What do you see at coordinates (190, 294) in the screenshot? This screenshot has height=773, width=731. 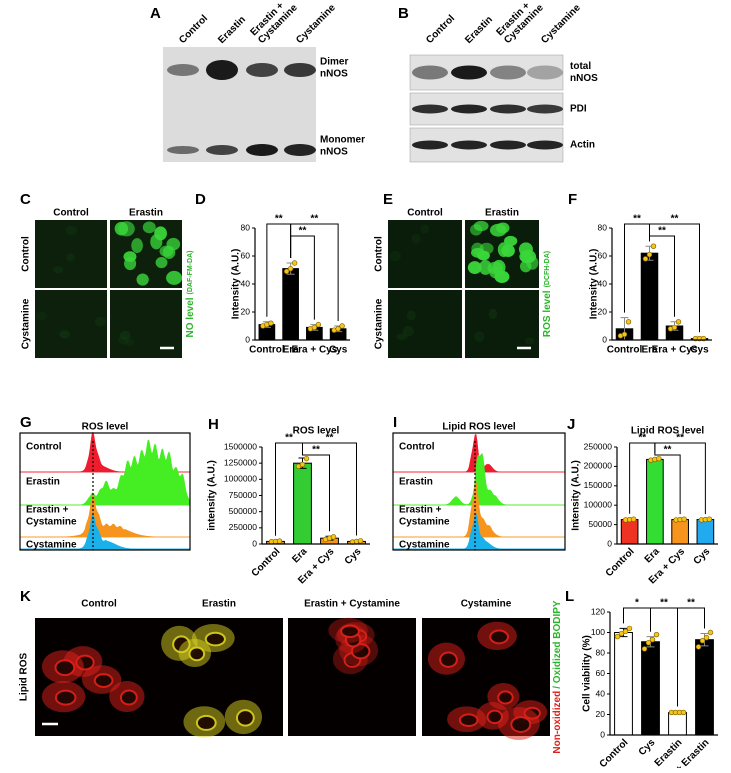 I see `stain-label: NO level (DAF-FM-DA)` at bounding box center [190, 294].